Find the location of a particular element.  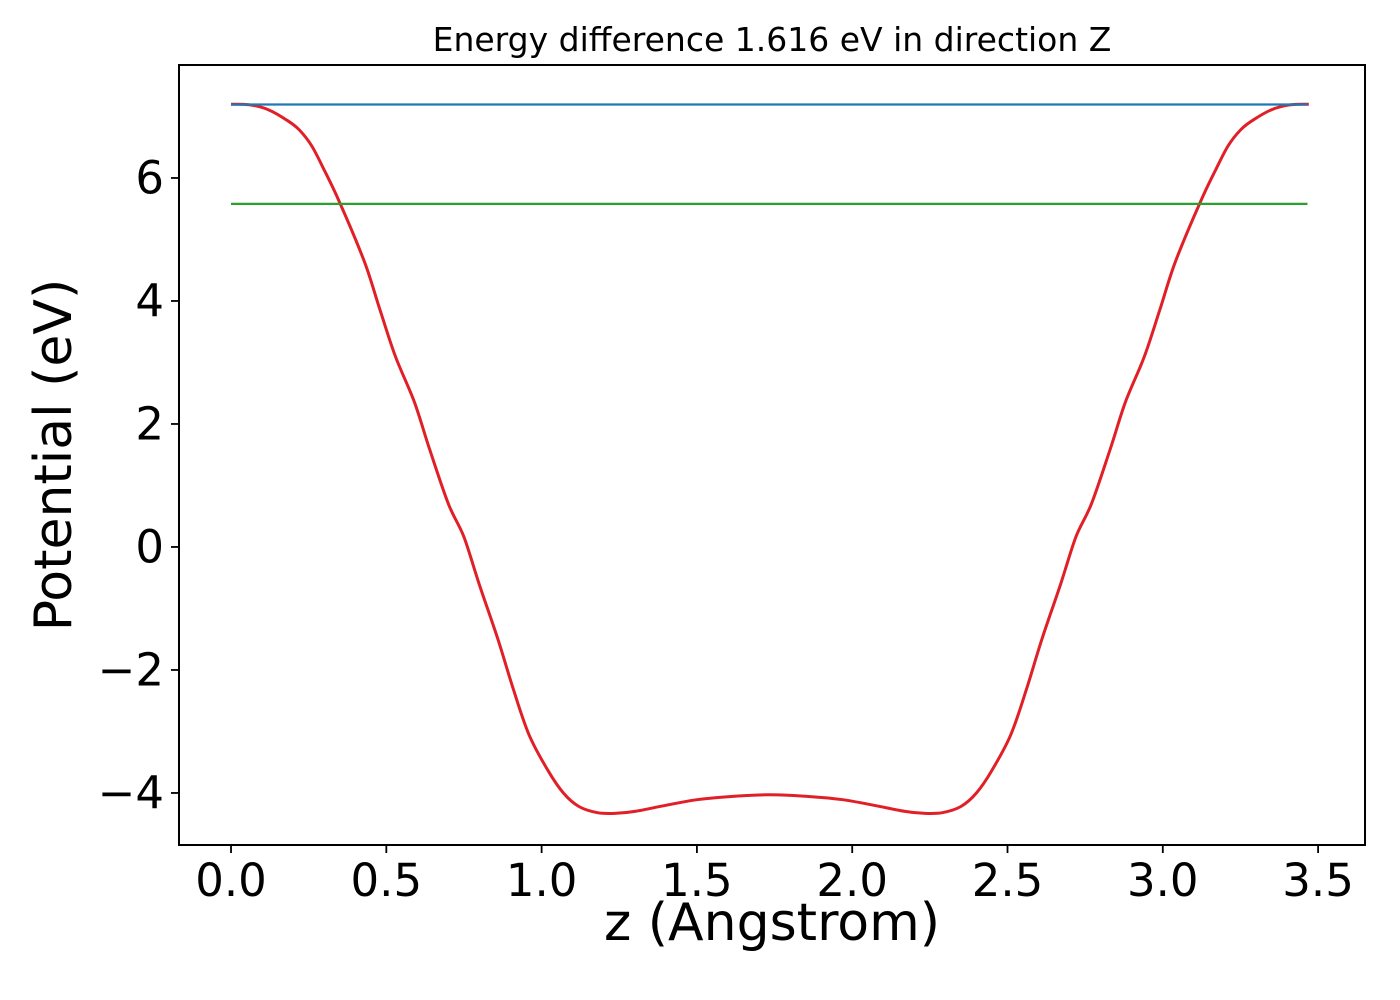

x-tick-label: 1.0 is located at coordinates (542, 880).